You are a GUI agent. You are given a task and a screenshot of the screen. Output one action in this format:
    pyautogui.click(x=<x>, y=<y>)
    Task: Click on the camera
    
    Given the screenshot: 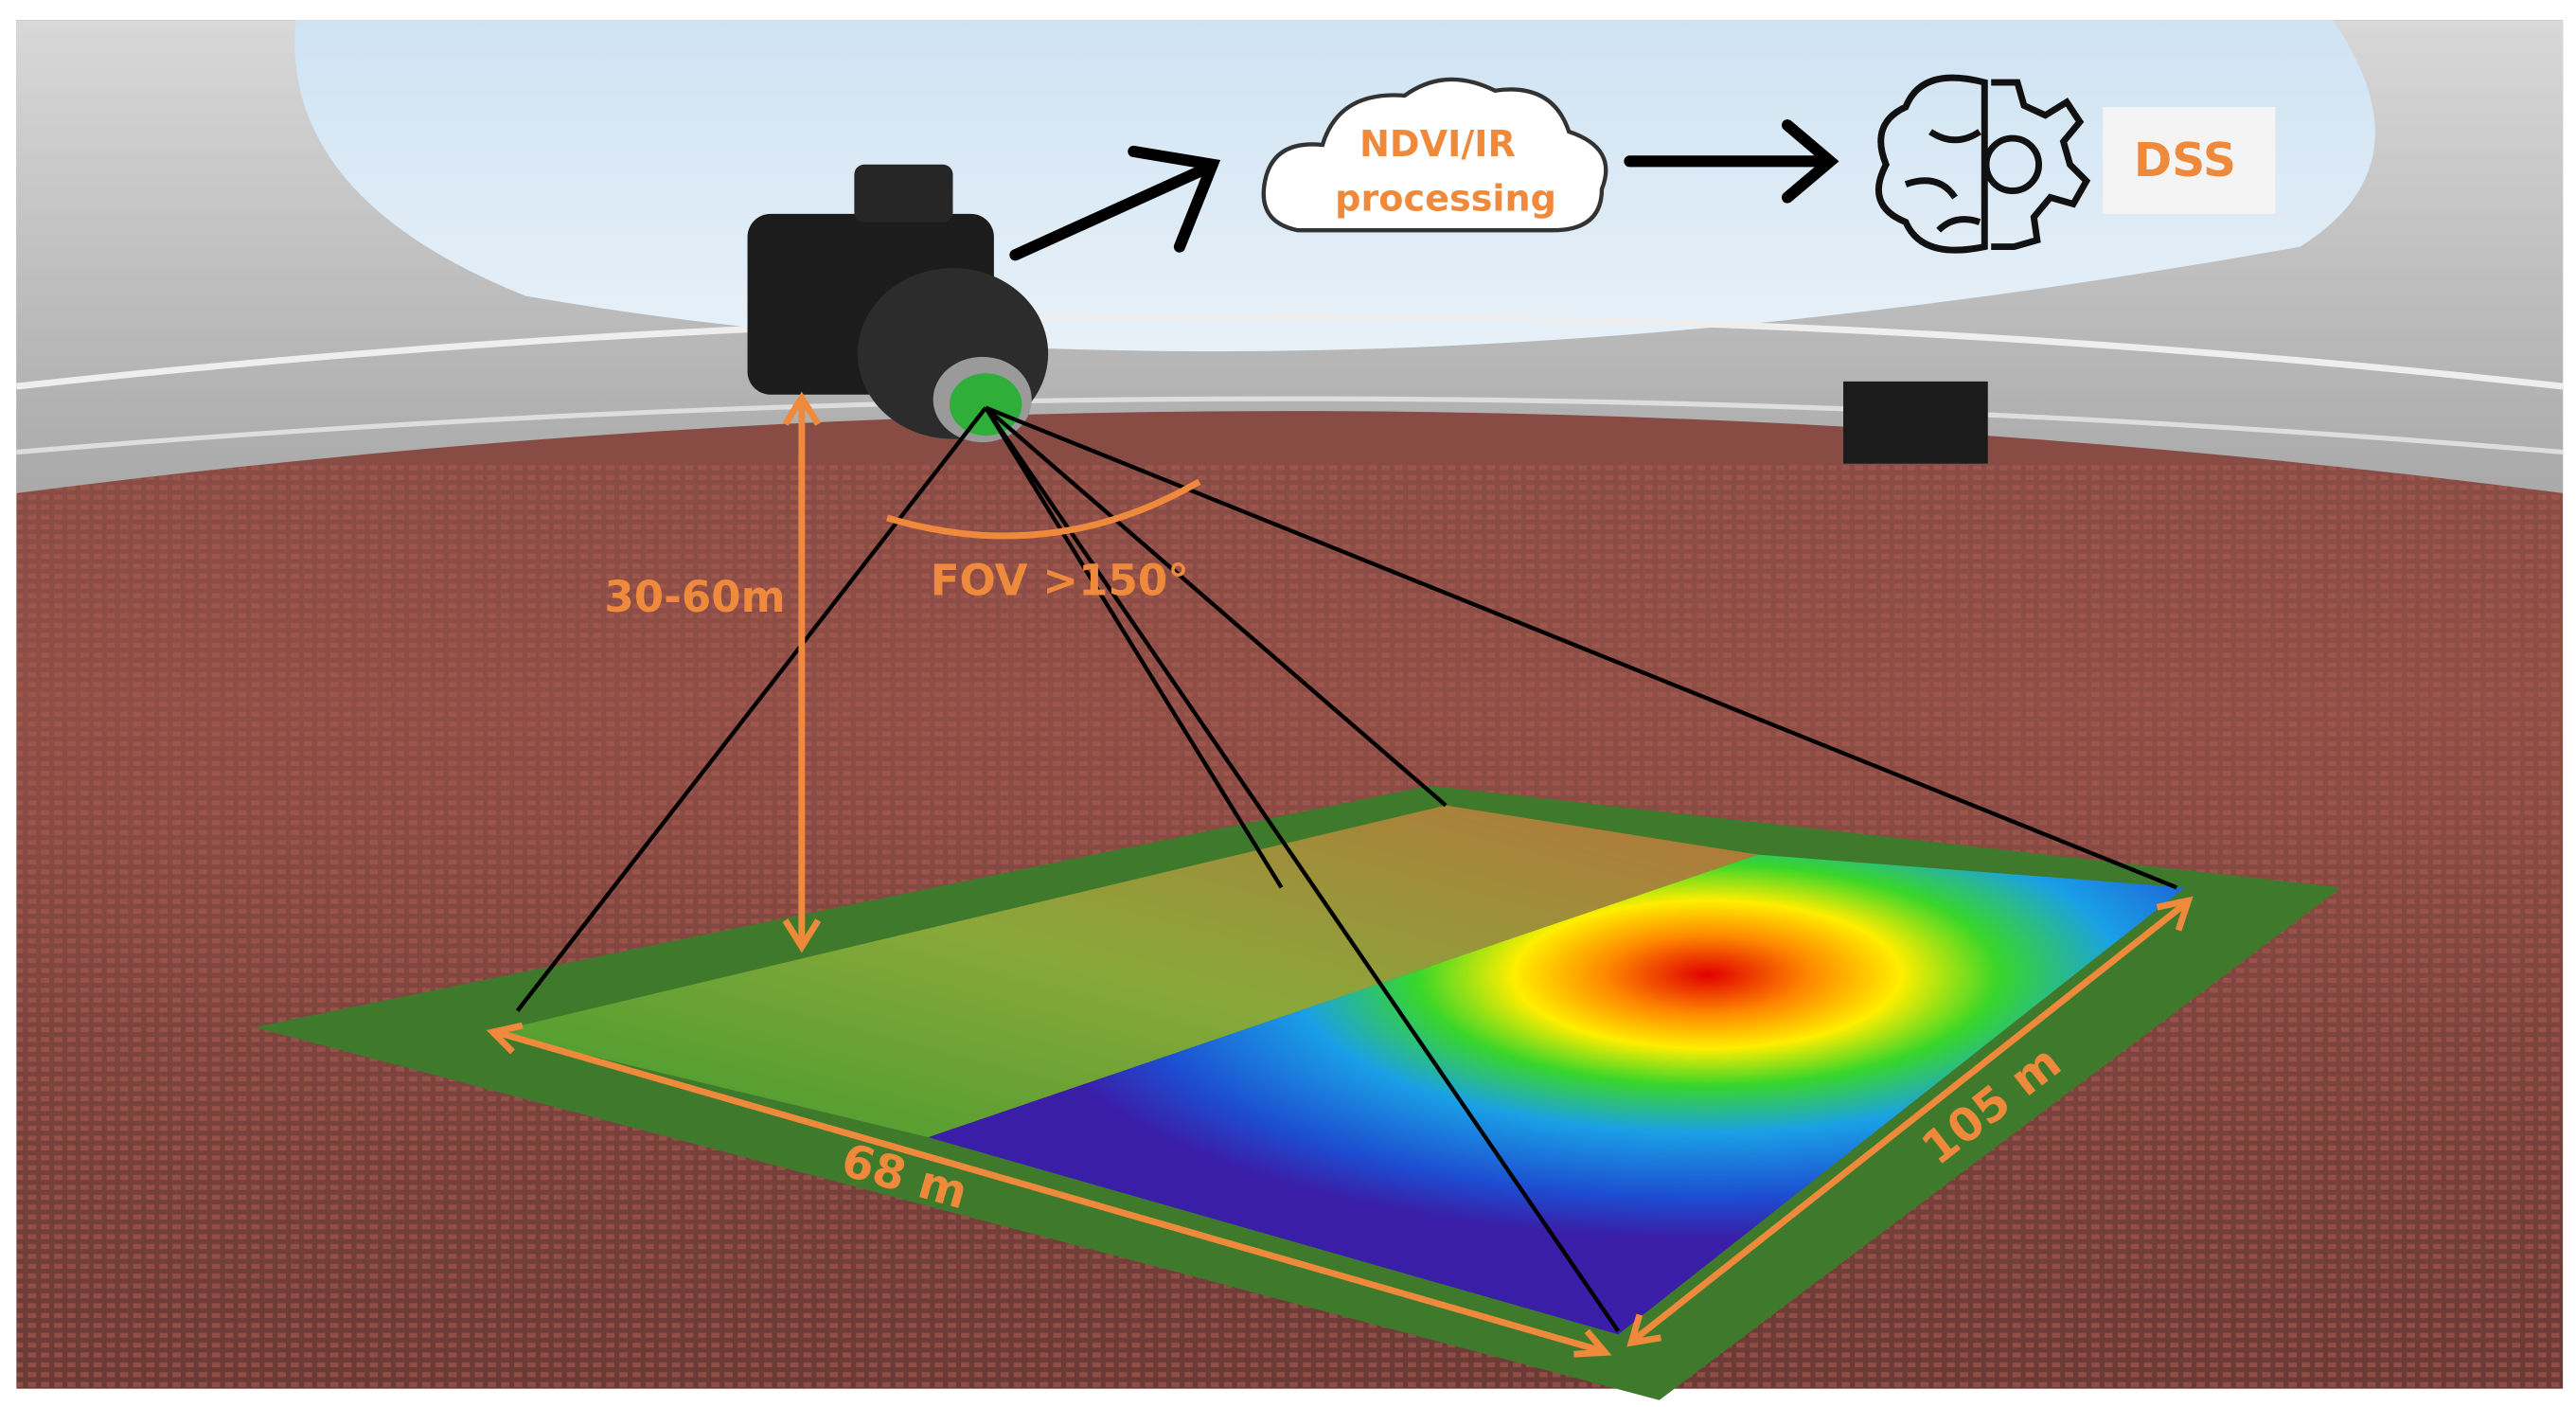 What is the action you would take?
    pyautogui.click(x=898, y=304)
    